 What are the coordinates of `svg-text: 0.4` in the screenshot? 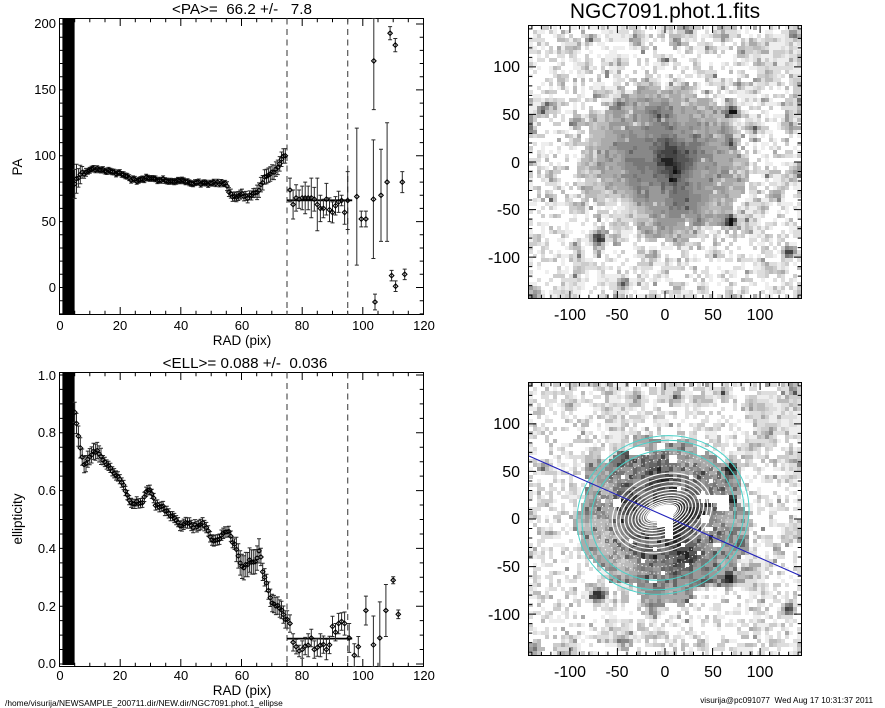 It's located at (47, 548).